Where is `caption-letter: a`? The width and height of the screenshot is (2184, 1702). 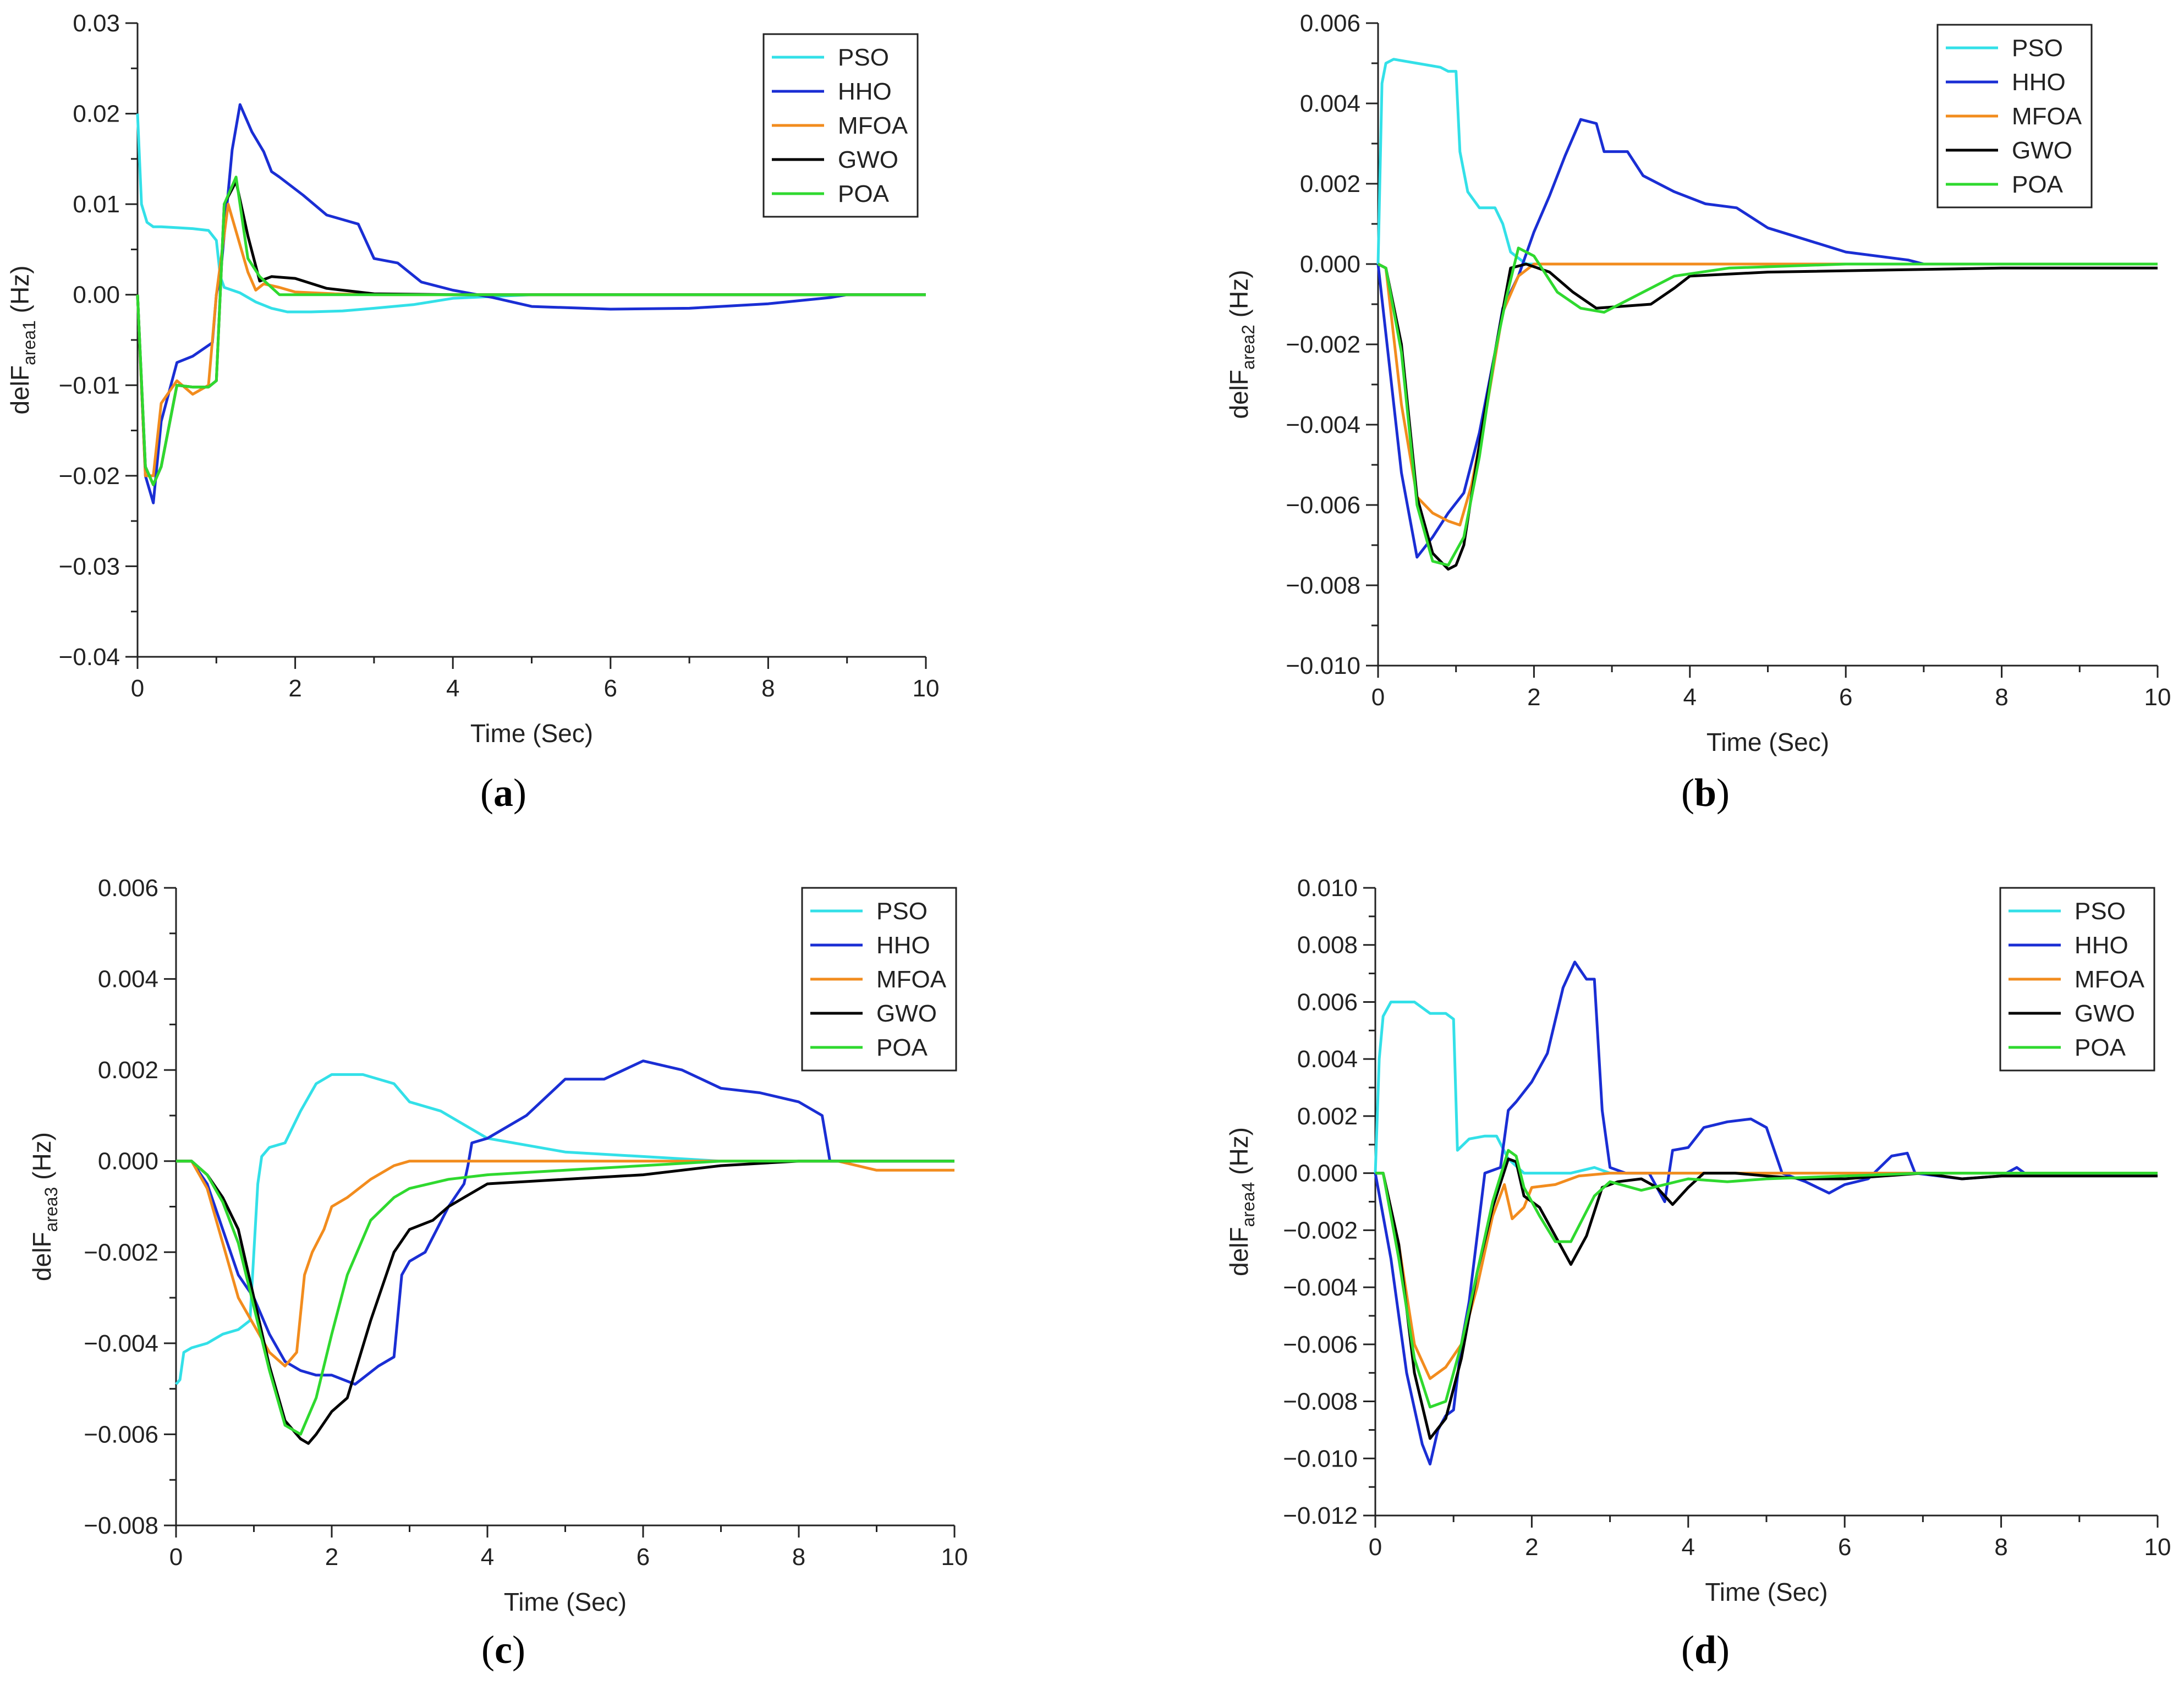
caption-letter: a is located at coordinates (503, 793).